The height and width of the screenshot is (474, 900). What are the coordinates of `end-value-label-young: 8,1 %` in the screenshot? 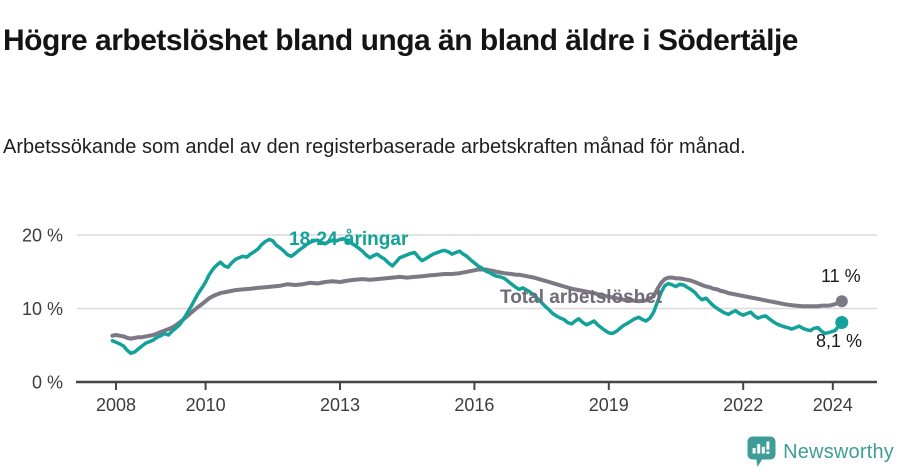 It's located at (839, 341).